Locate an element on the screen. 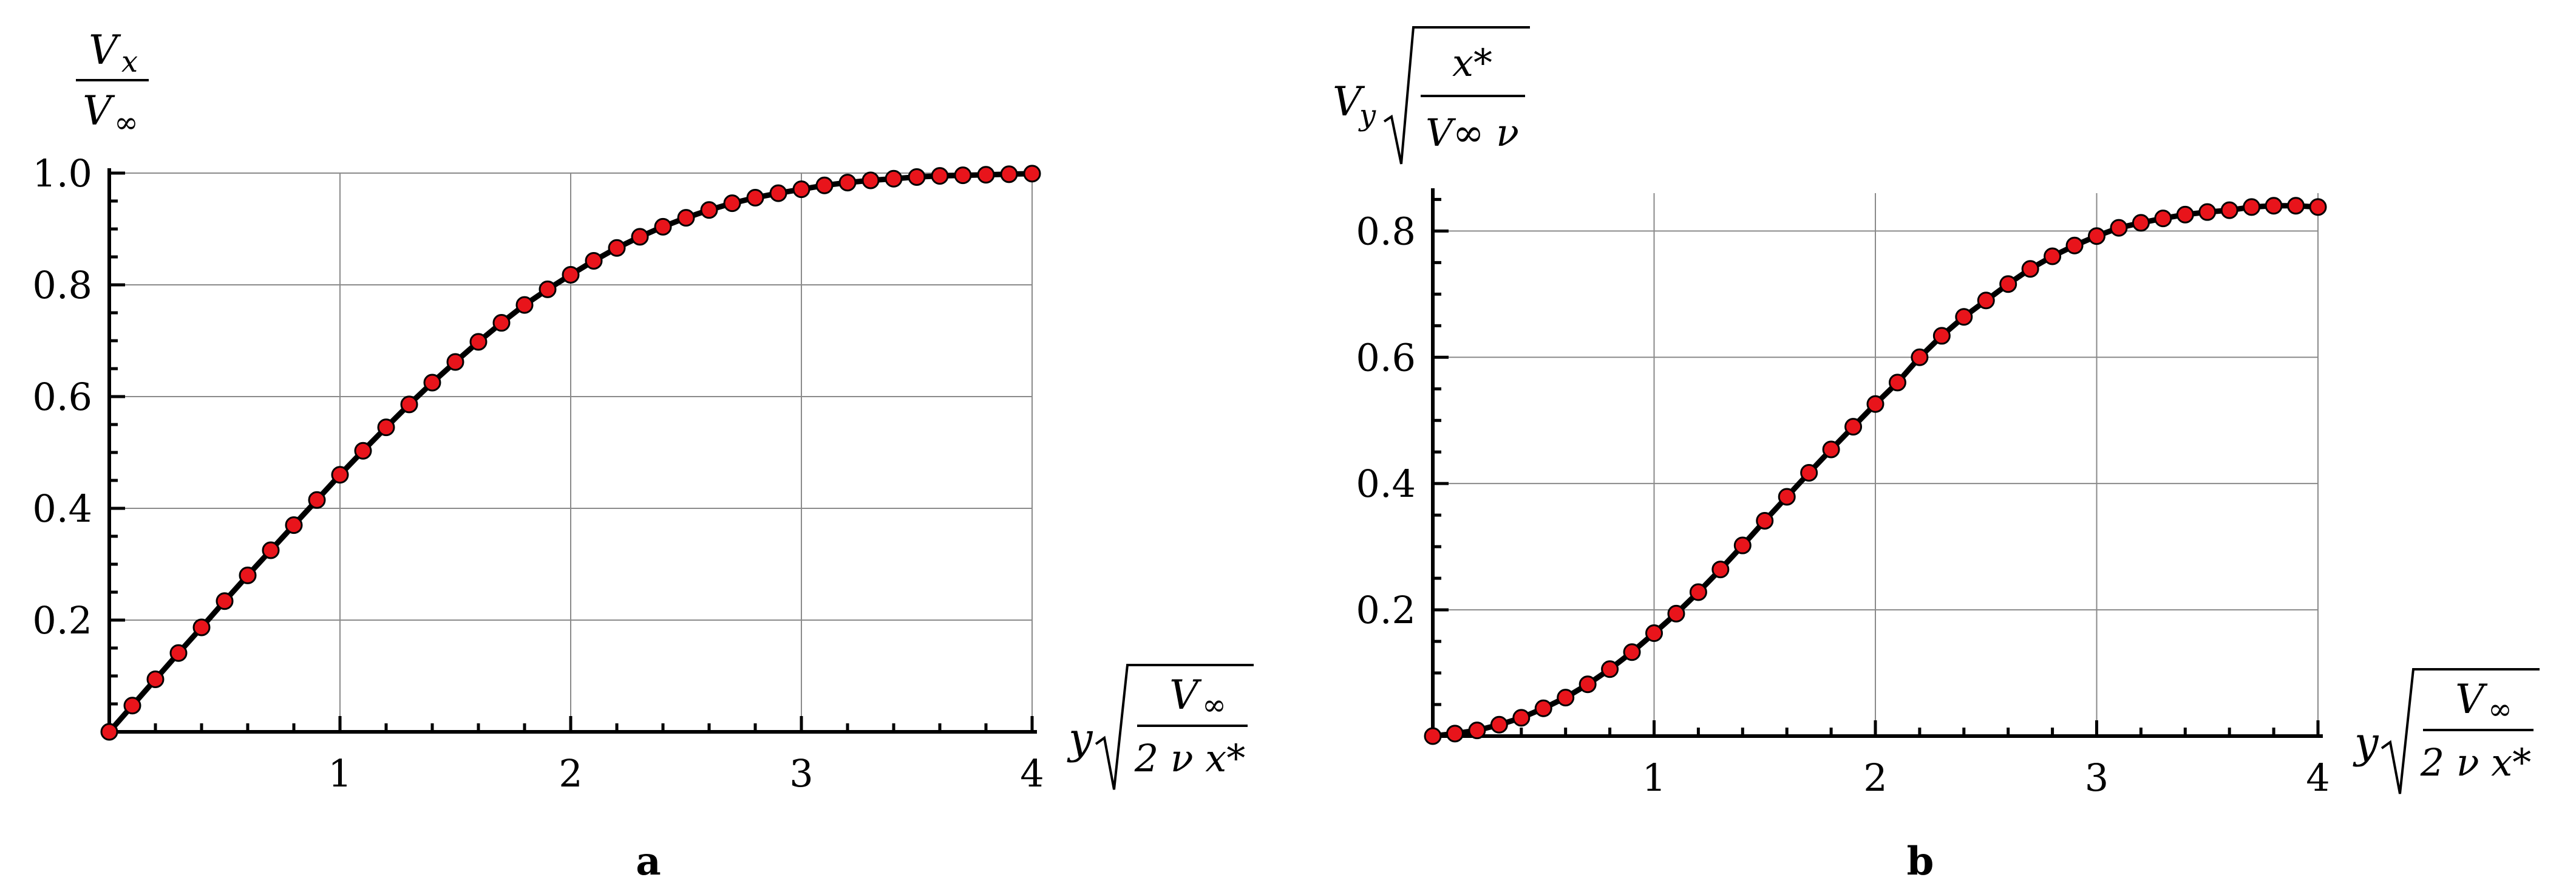  x-axis-label: y V ∞ 2 ν x* is located at coordinates (2446, 731).